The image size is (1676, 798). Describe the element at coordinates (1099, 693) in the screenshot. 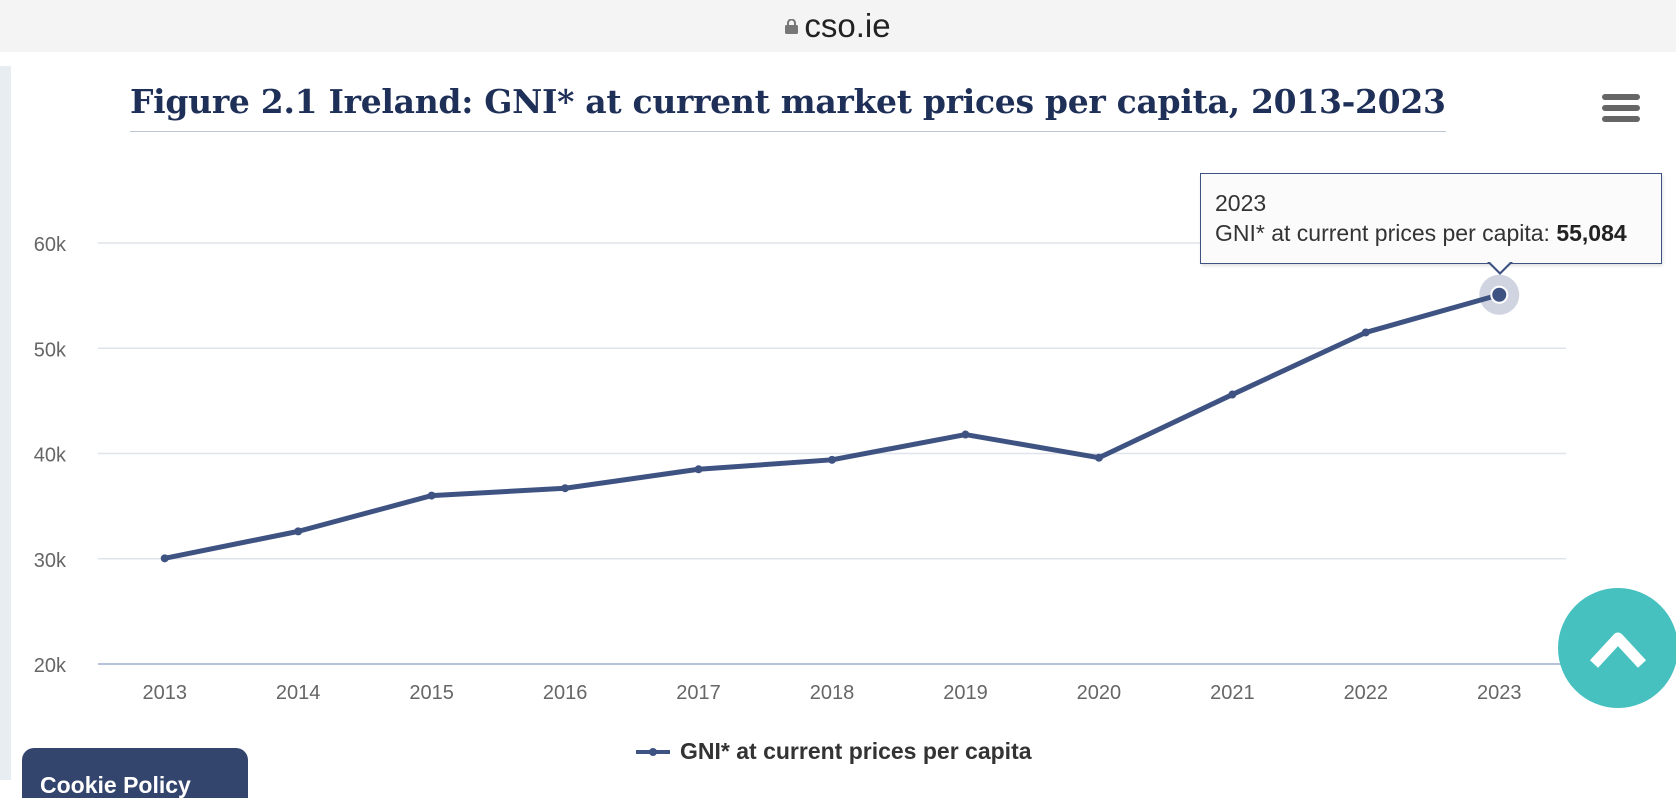

I see `x-tick-label: 2020` at that location.